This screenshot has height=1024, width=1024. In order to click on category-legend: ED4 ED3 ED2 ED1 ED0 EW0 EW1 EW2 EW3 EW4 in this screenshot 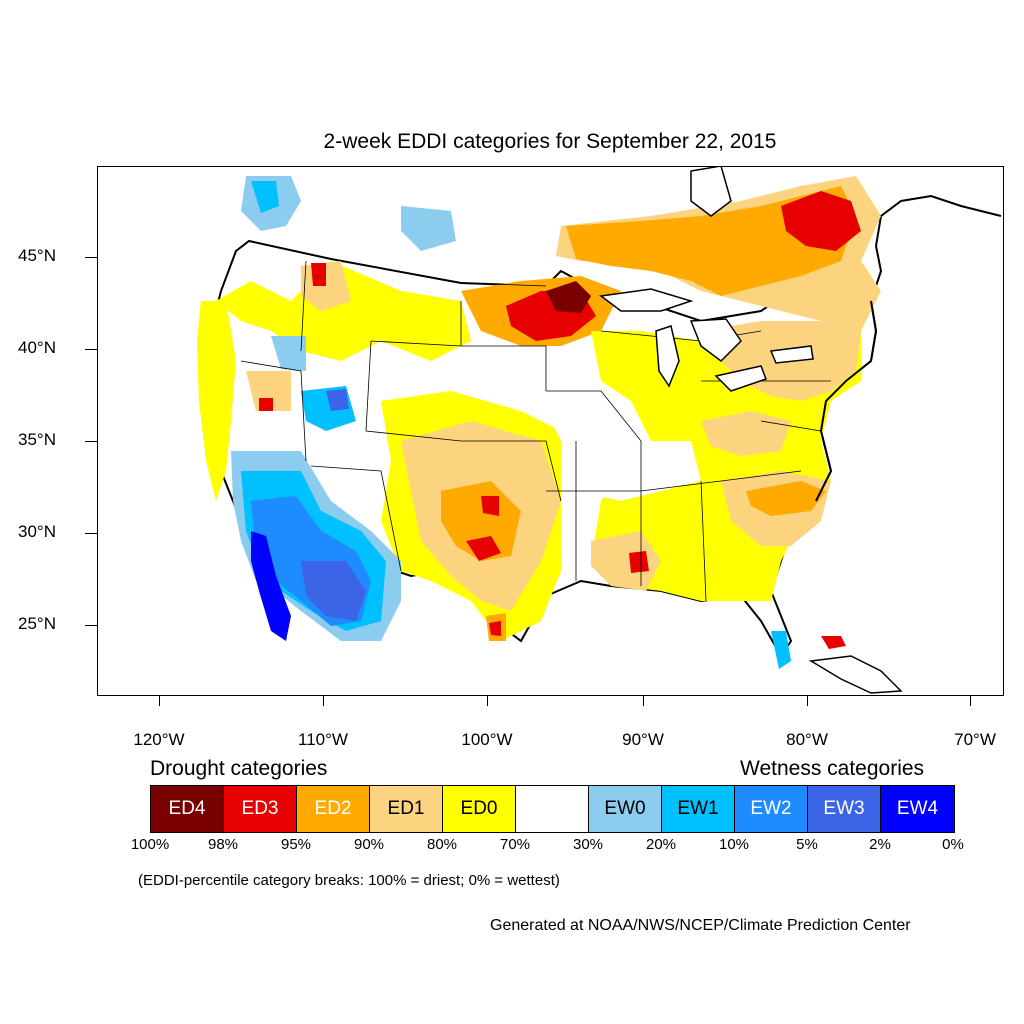, I will do `click(552, 809)`.